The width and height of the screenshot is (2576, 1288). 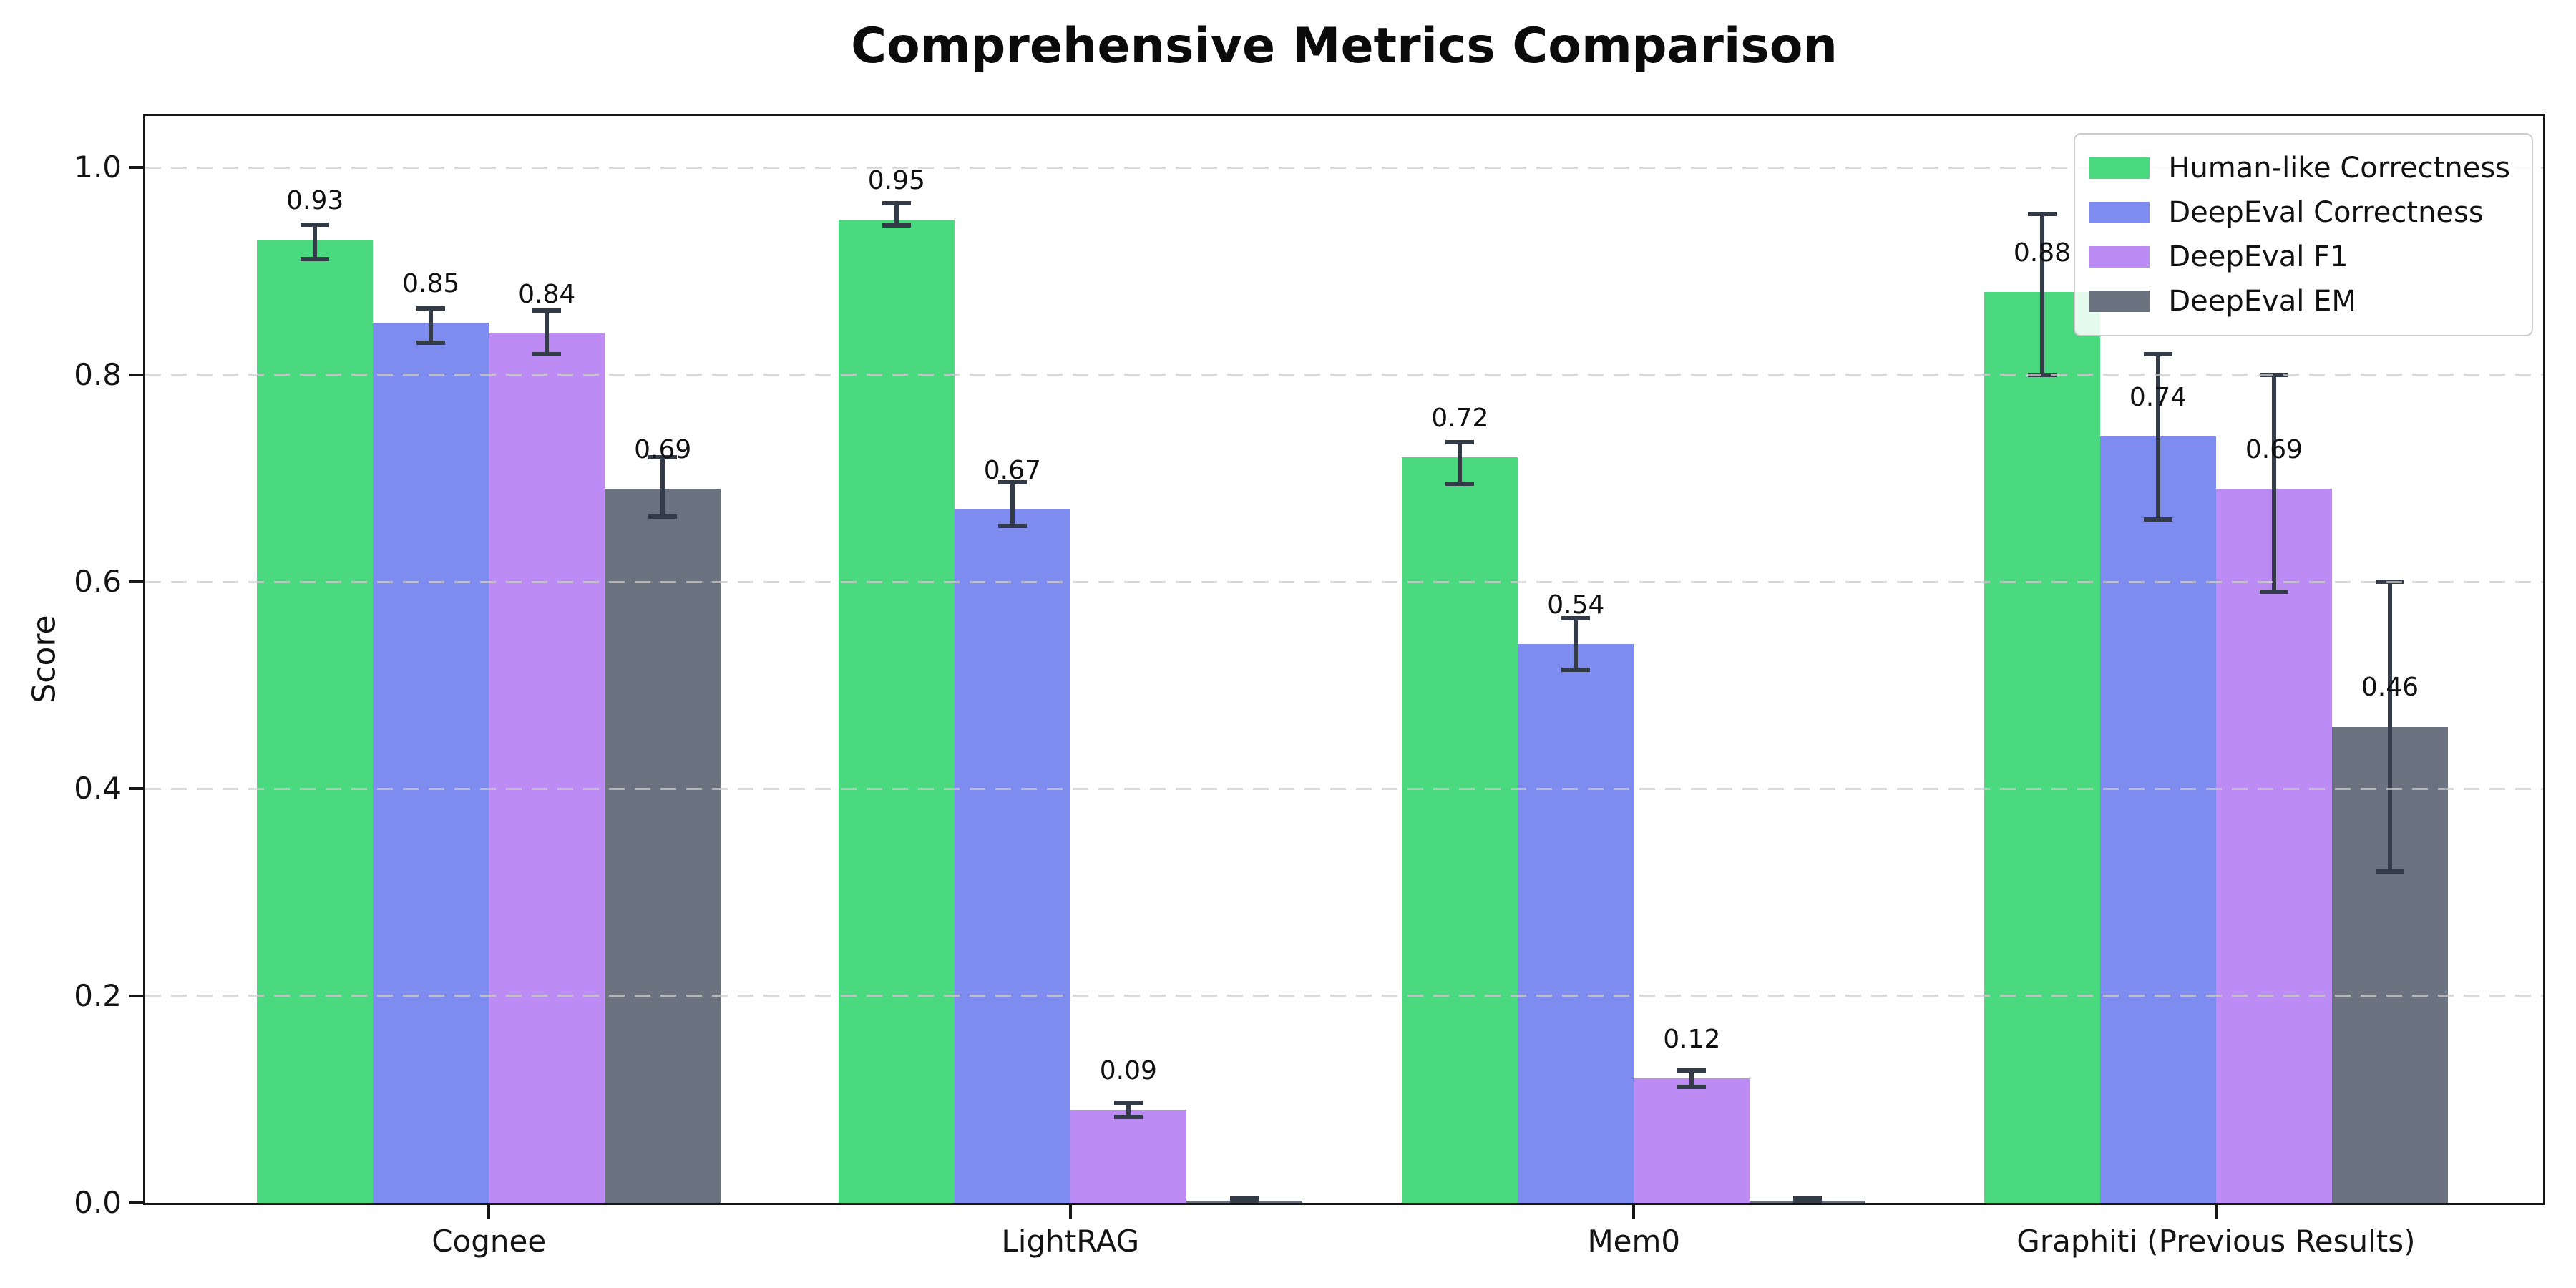 I want to click on bar-value-label: 0.72, so click(x=1460, y=419).